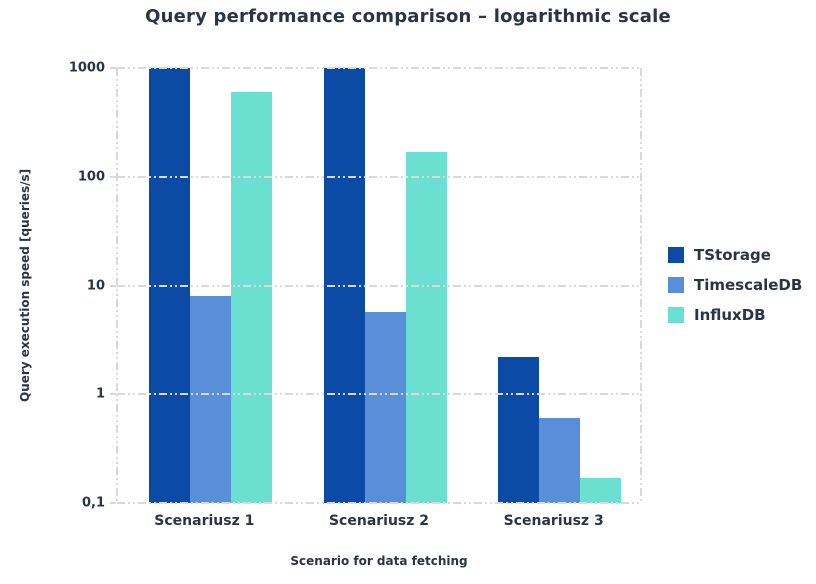 The width and height of the screenshot is (816, 584). I want to click on x-axis-category-labels: Scenariusz 1 Scenariusz 2 Scenariusz 3, so click(379, 521).